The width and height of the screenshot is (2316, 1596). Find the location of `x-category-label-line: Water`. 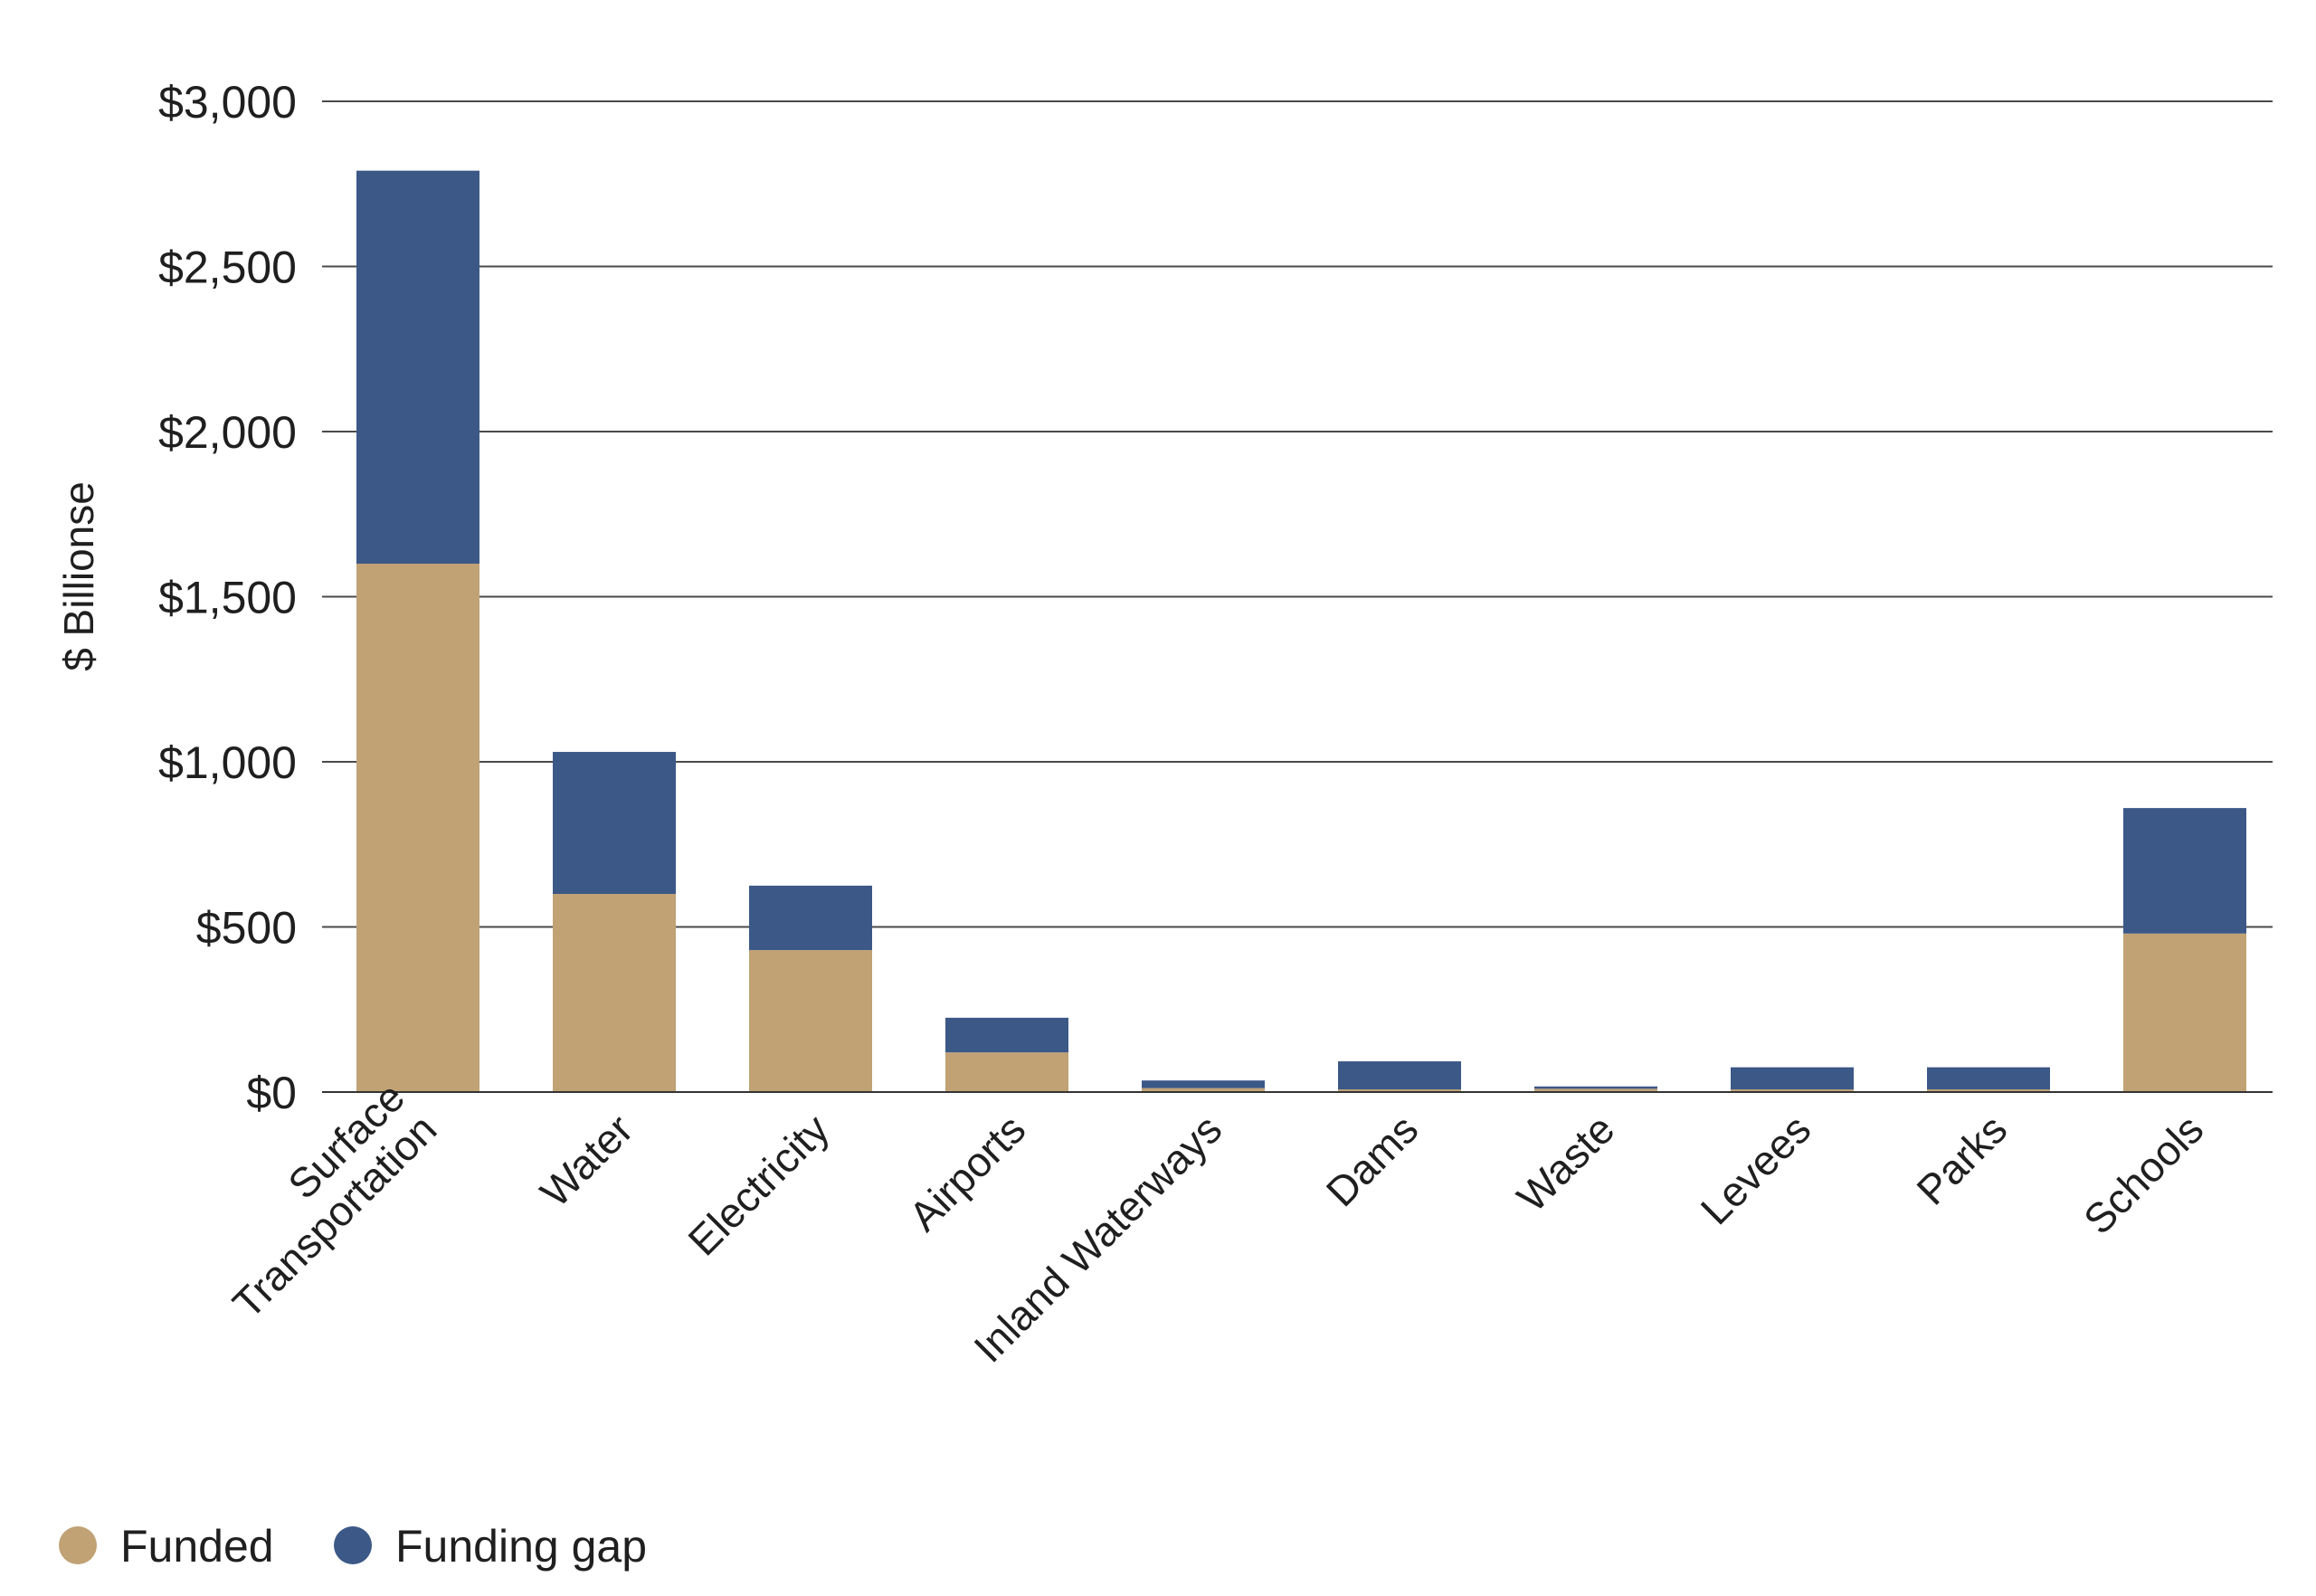

x-category-label-line: Water is located at coordinates (586, 1161).